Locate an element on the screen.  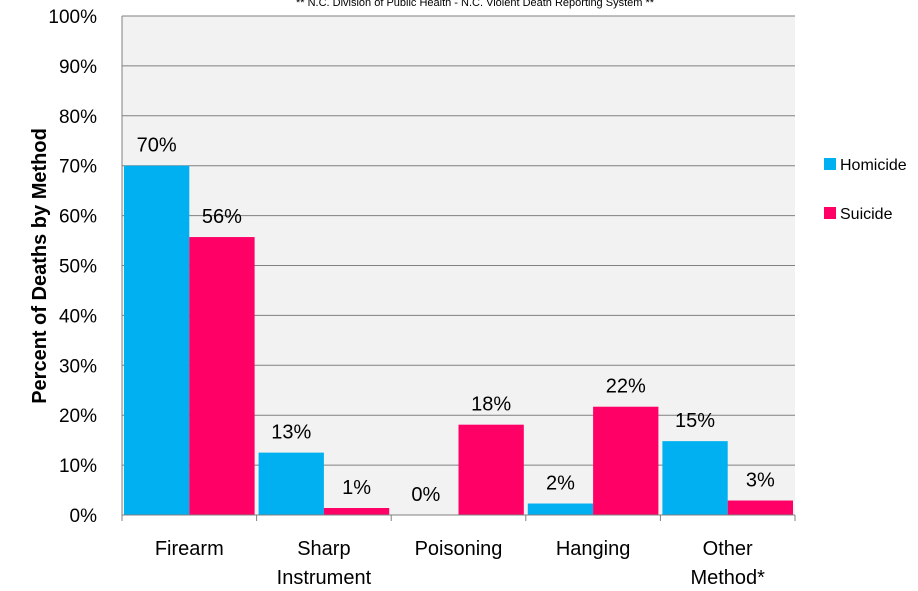
y-tick-label: 90% is located at coordinates (78, 67).